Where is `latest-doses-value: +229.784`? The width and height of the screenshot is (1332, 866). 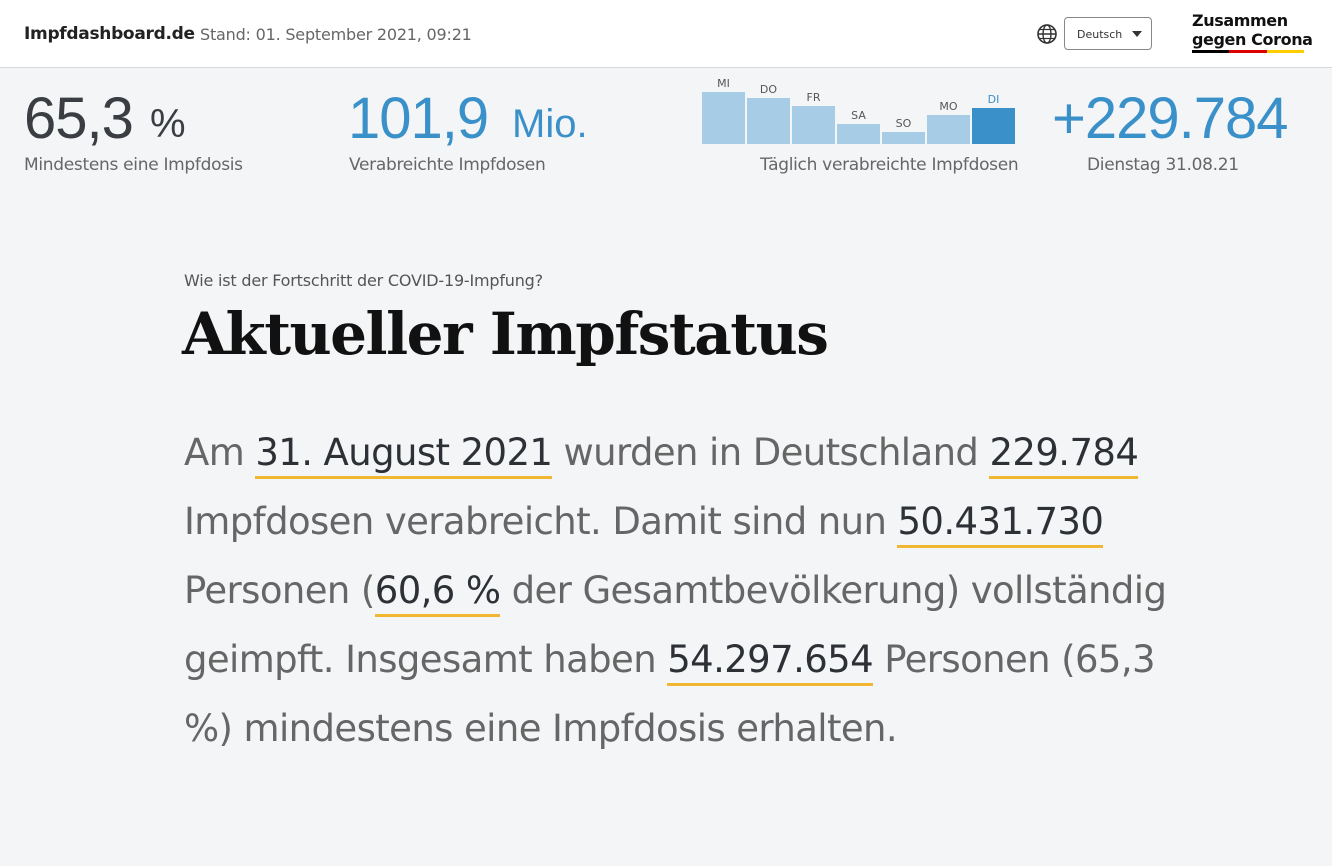
latest-doses-value: +229.784 is located at coordinates (1170, 118).